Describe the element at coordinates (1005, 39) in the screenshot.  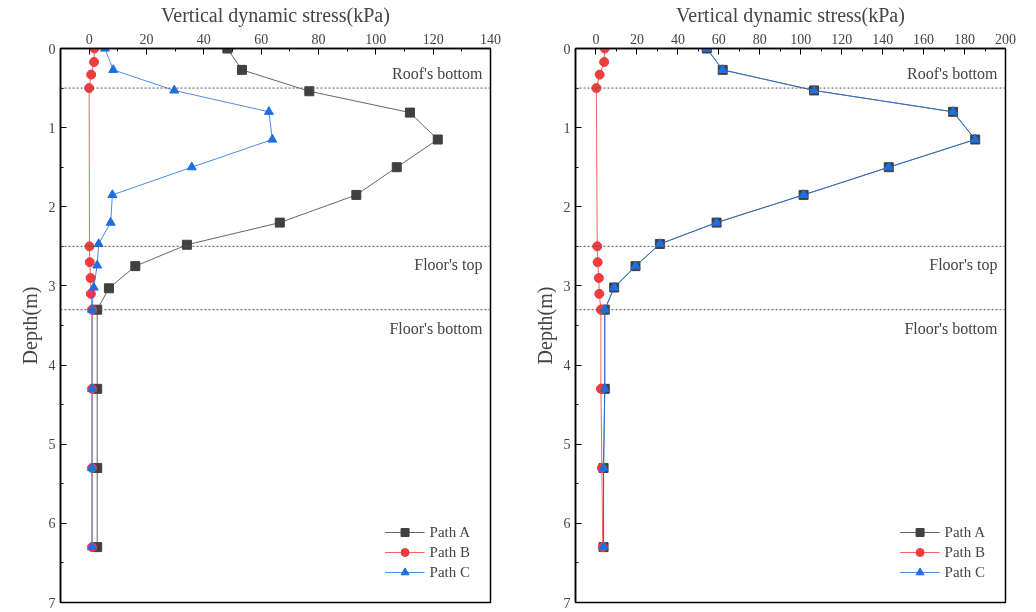
I see `x-tick-label: 200` at that location.